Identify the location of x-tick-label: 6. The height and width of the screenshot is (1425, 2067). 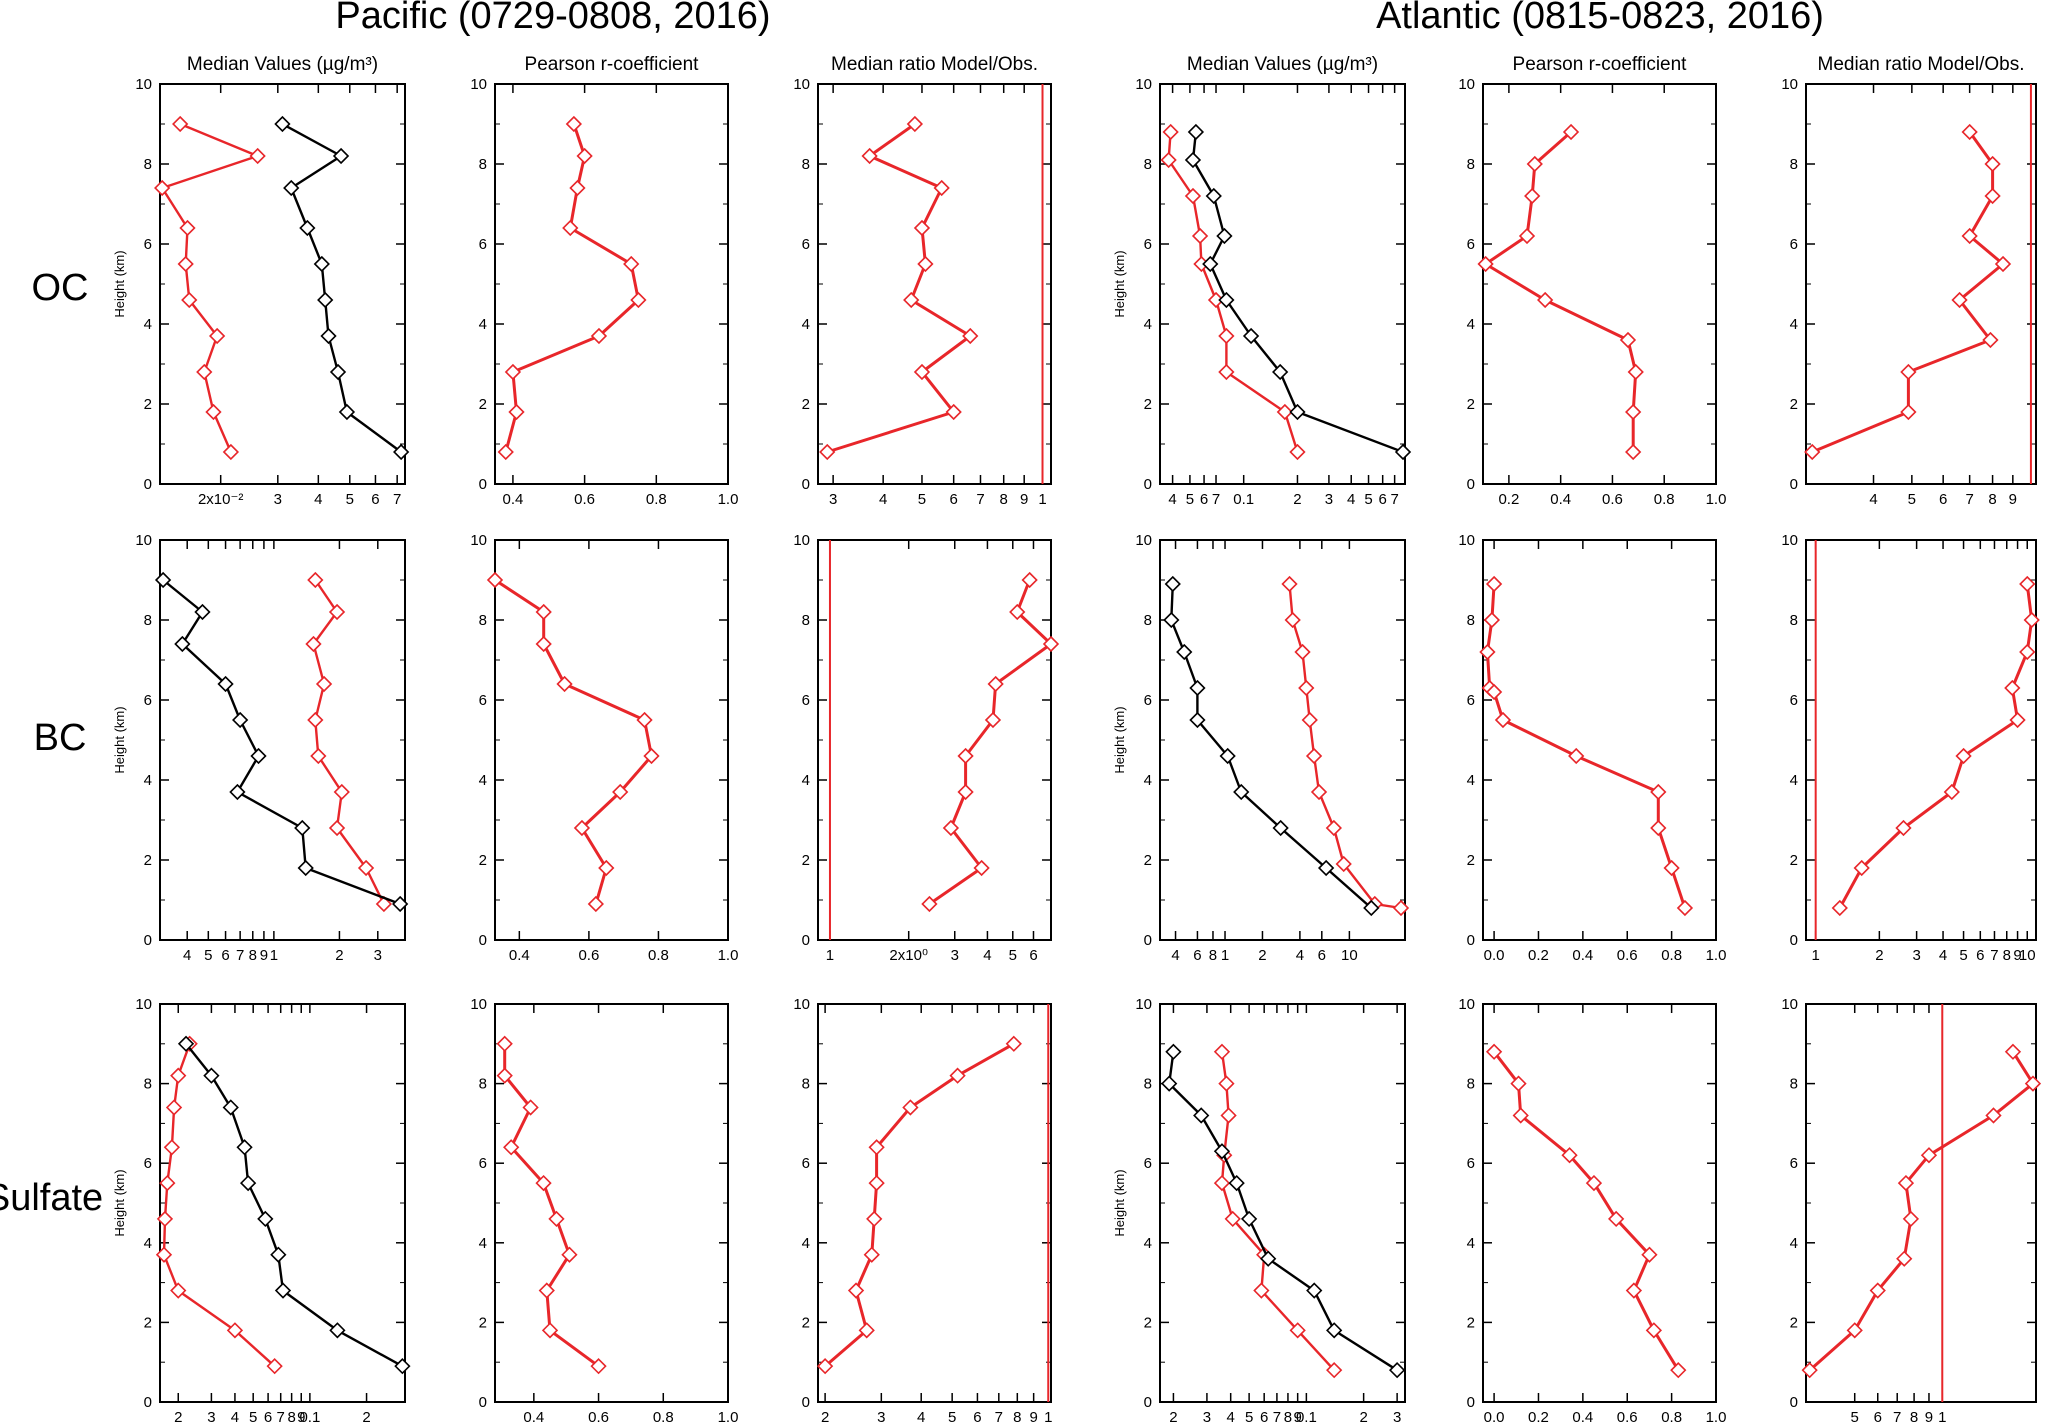
(1943, 499).